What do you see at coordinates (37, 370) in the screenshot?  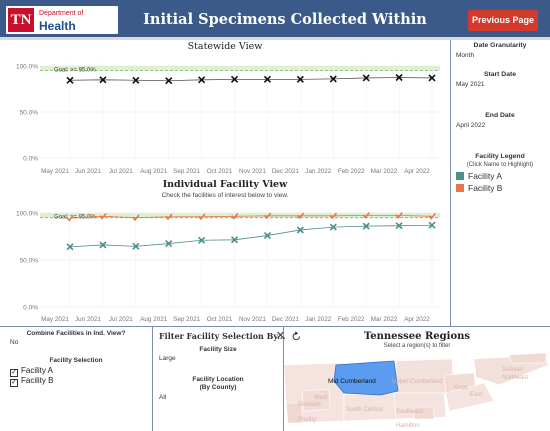 I see `facility-a-checkbox-label: Facility A` at bounding box center [37, 370].